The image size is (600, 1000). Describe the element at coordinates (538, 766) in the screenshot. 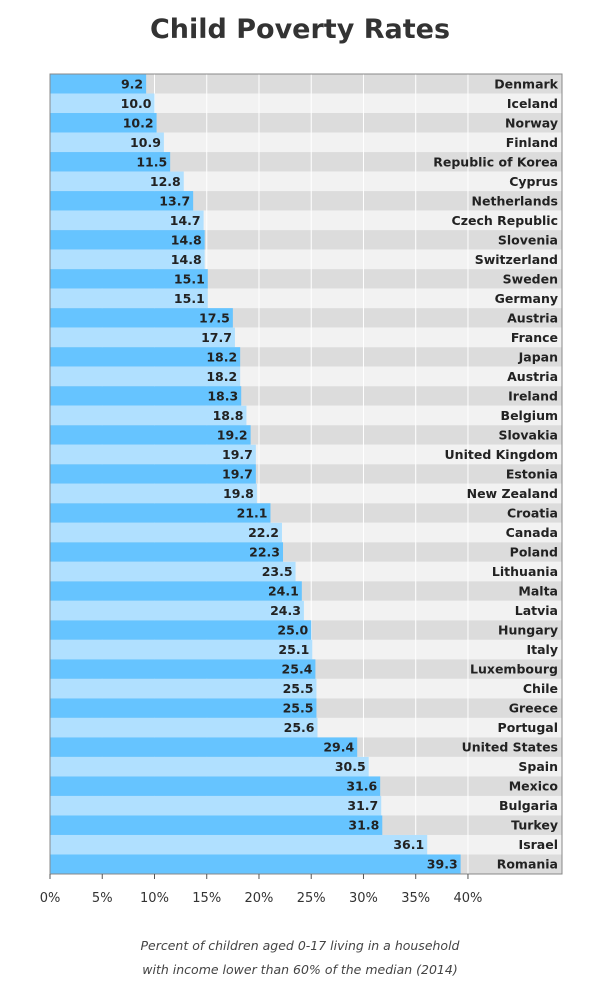

I see `category-label: Spain` at that location.